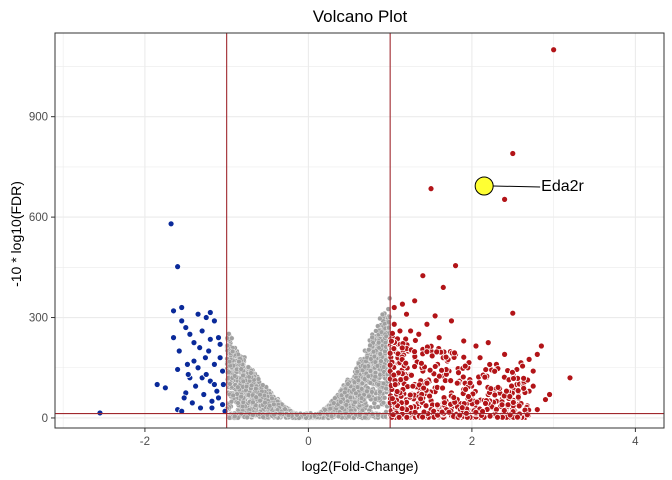 This screenshot has width=672, height=480. Describe the element at coordinates (308, 442) in the screenshot. I see `x-tick-label: 0` at that location.